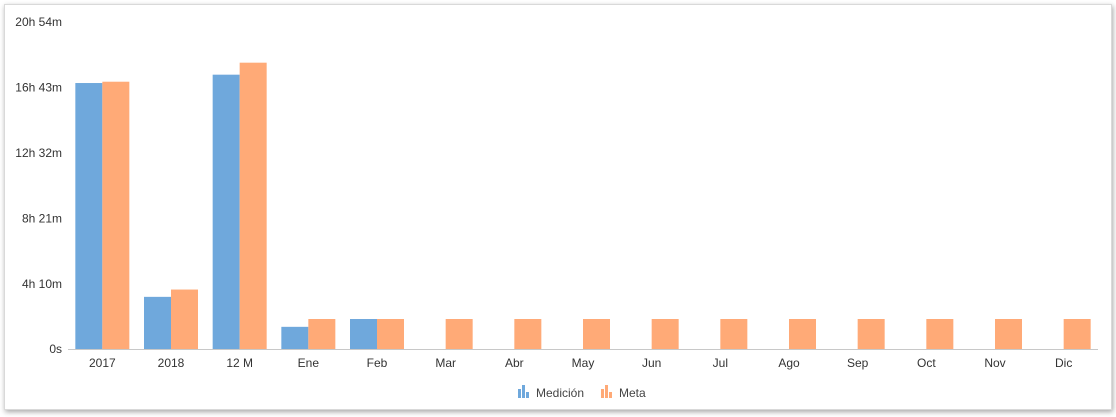  I want to click on legend-label: Medición, so click(560, 393).